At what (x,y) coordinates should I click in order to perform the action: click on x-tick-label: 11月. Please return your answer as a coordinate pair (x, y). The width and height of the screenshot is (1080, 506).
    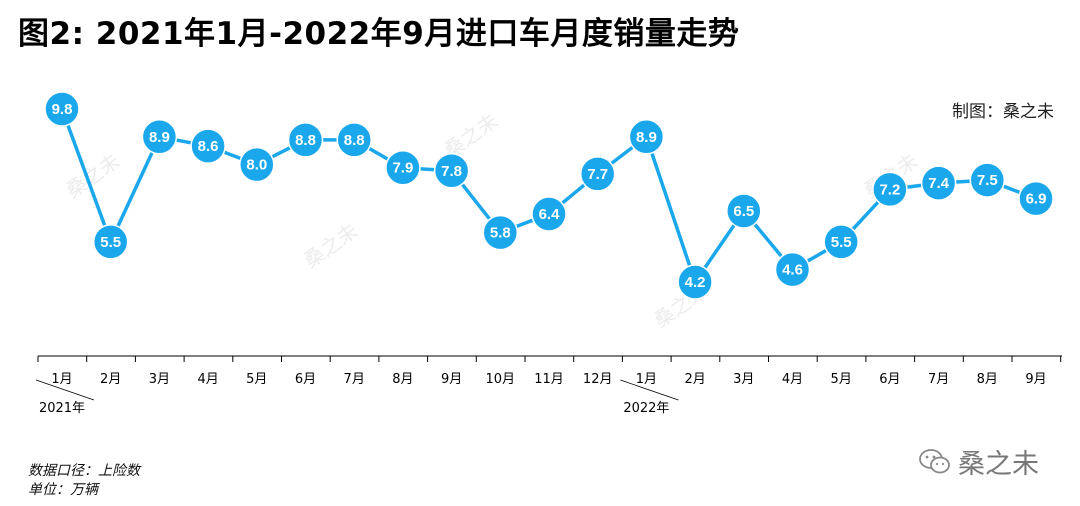
    Looking at the image, I should click on (549, 379).